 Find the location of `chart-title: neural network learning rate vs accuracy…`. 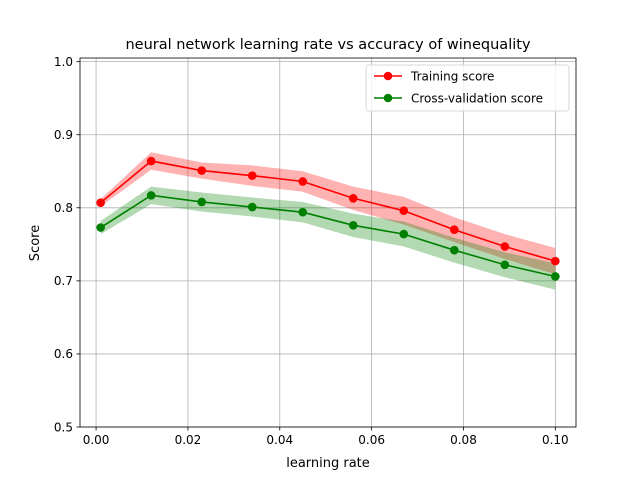

chart-title: neural network learning rate vs accuracy… is located at coordinates (327, 45).